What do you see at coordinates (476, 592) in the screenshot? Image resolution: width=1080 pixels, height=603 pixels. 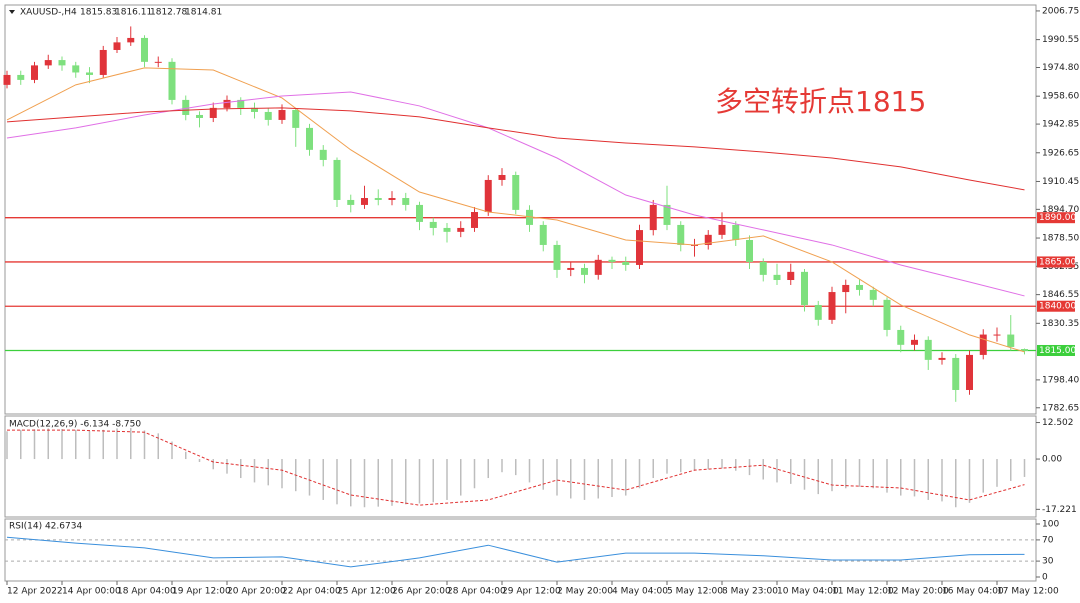 I see `x-tick-label: 28 Apr 04:00` at bounding box center [476, 592].